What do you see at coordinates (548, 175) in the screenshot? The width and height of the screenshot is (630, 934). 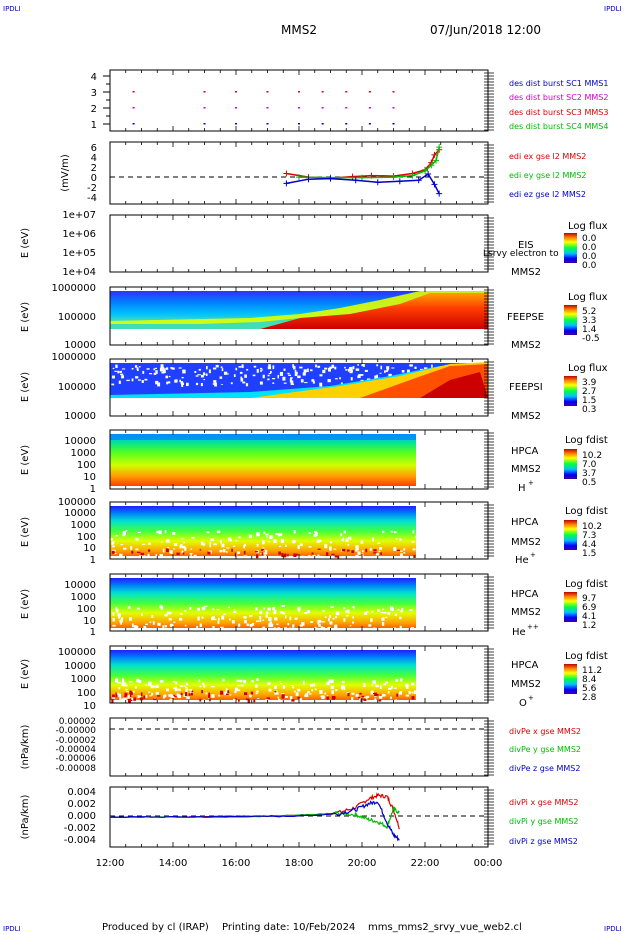 I see `legend-entry: edi ey gse l2 MMS2` at bounding box center [548, 175].